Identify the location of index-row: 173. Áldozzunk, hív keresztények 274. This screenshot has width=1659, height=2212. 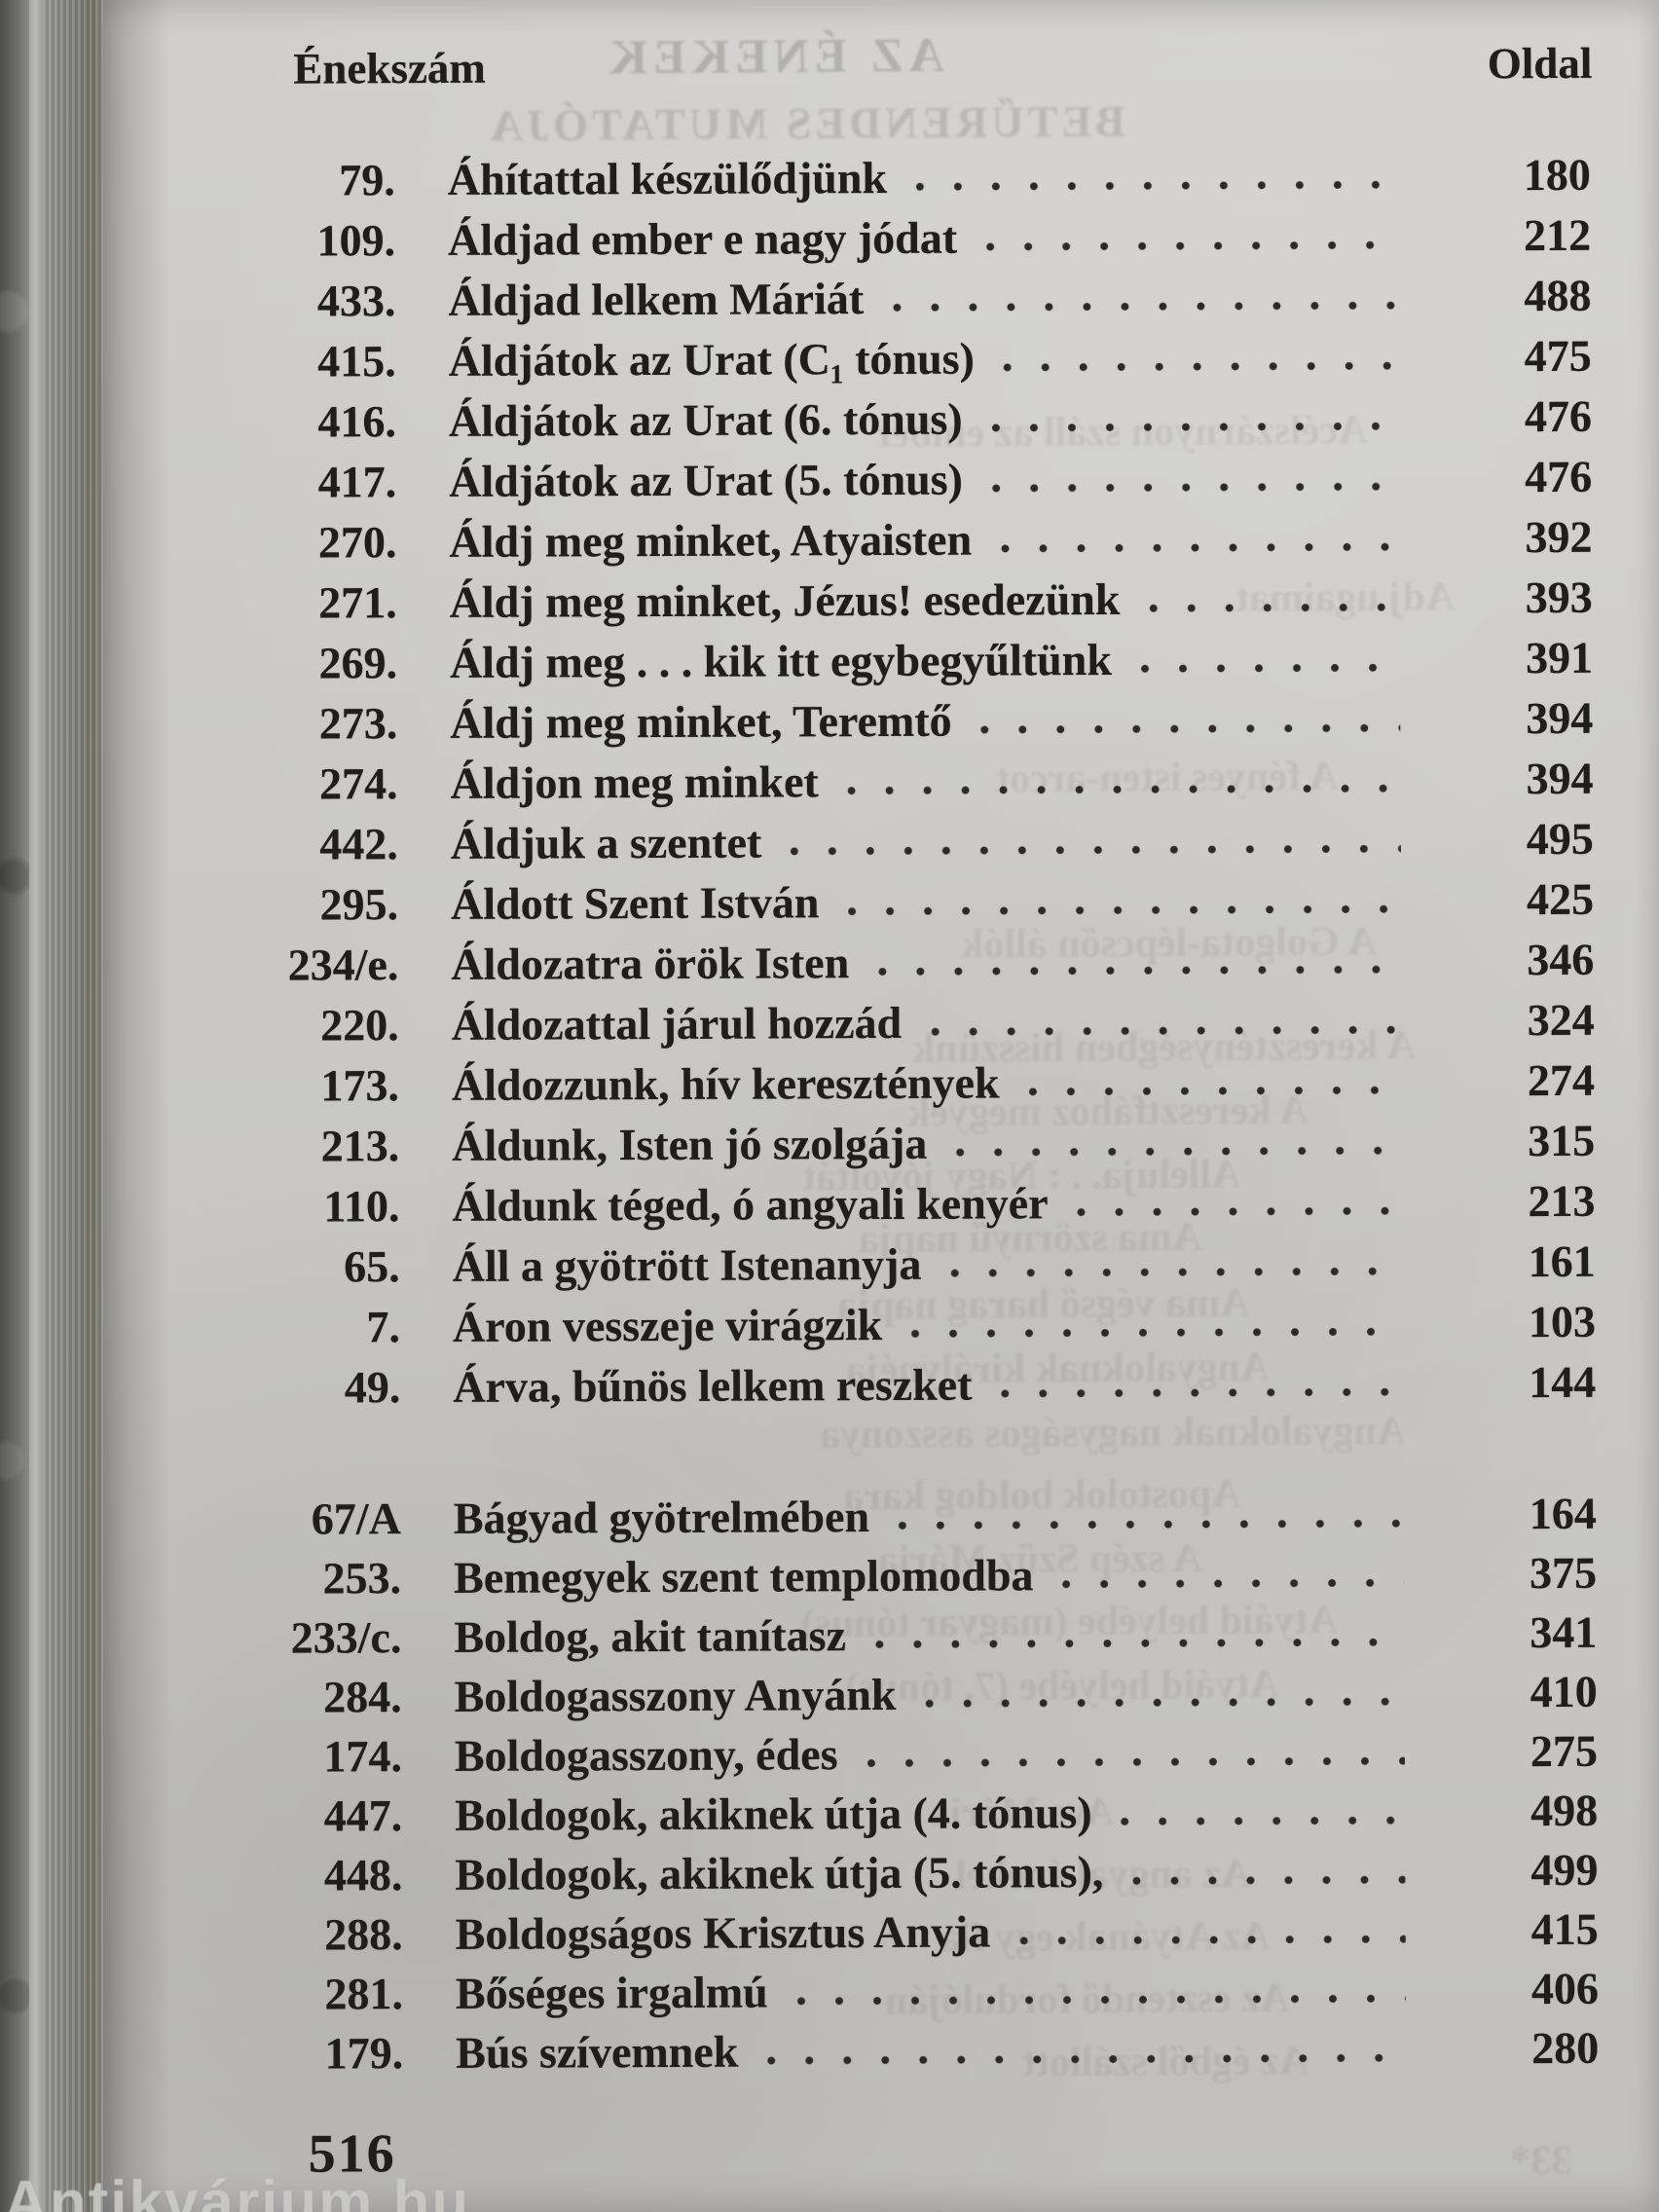
(881, 1084).